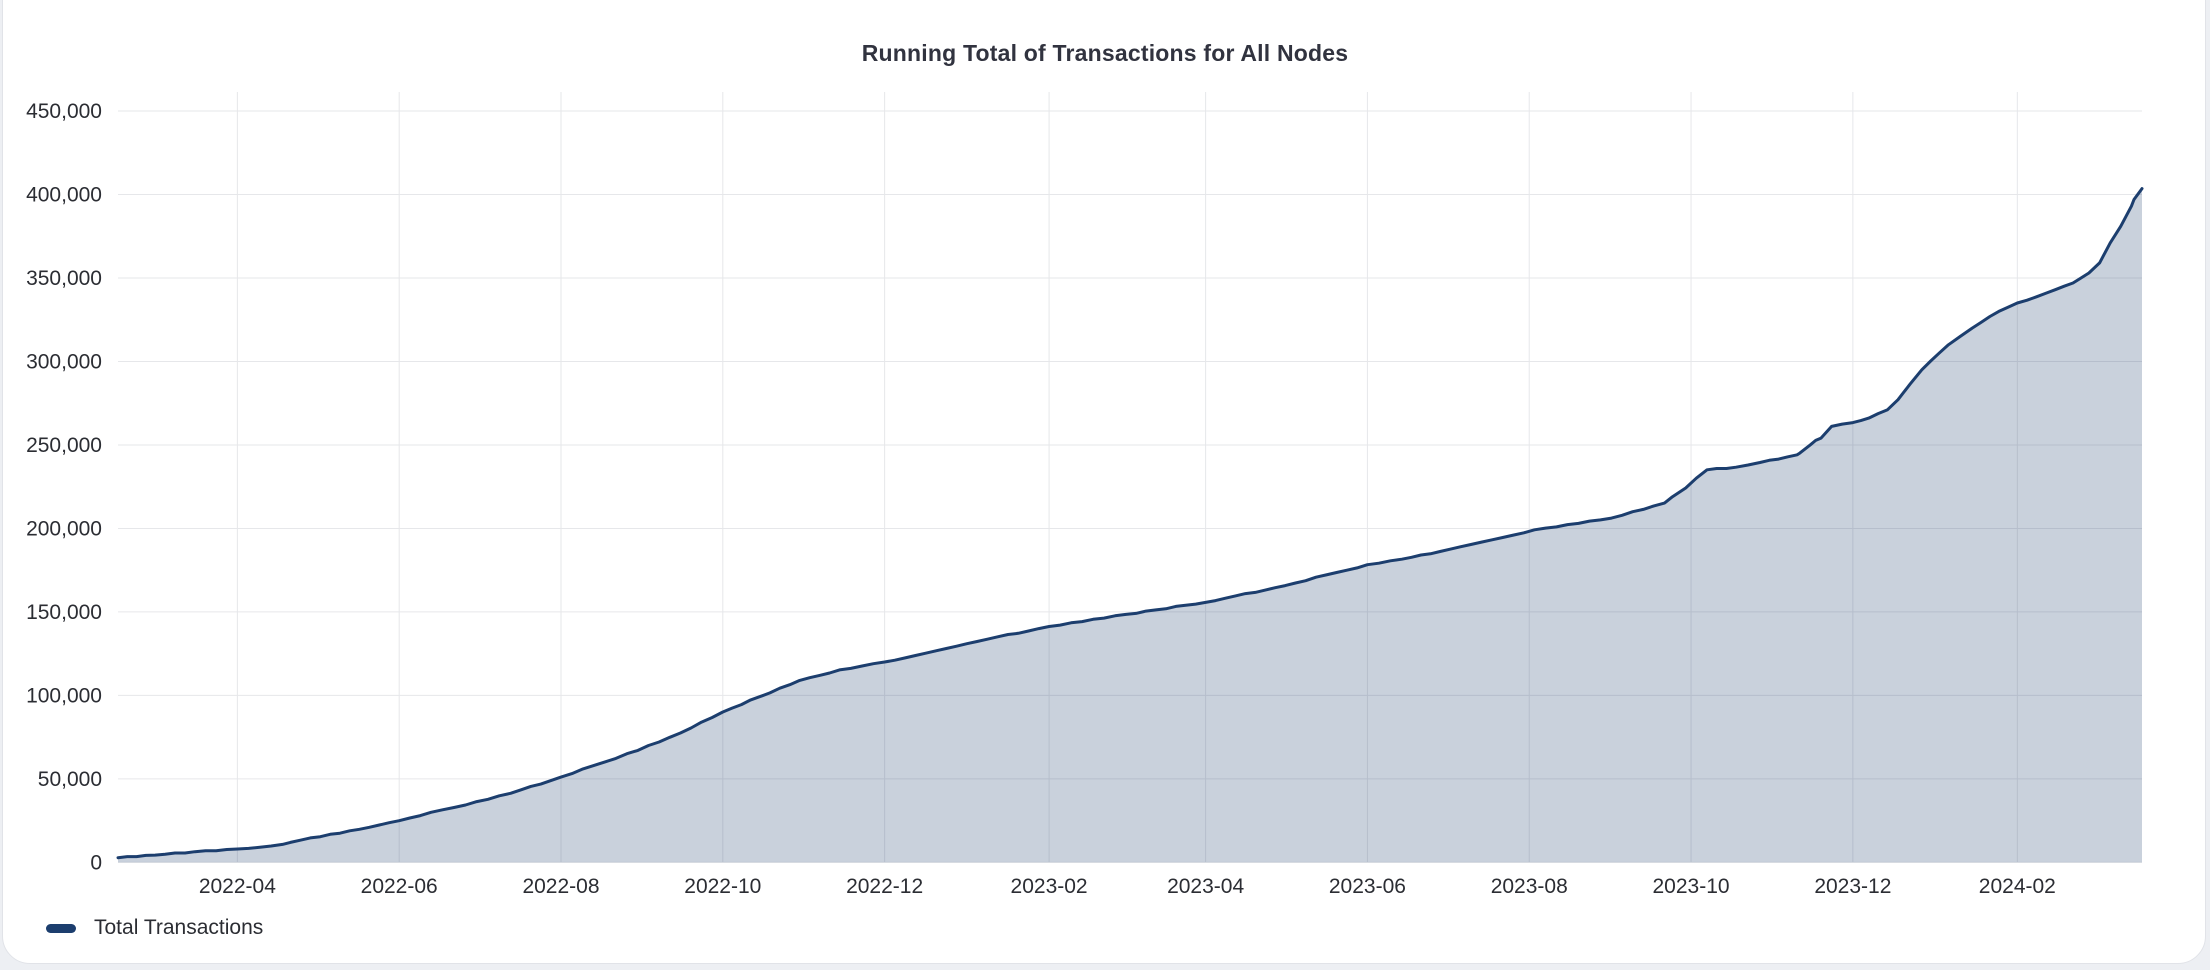 The width and height of the screenshot is (2210, 970). What do you see at coordinates (64, 445) in the screenshot?
I see `y-tick-label: 250,000` at bounding box center [64, 445].